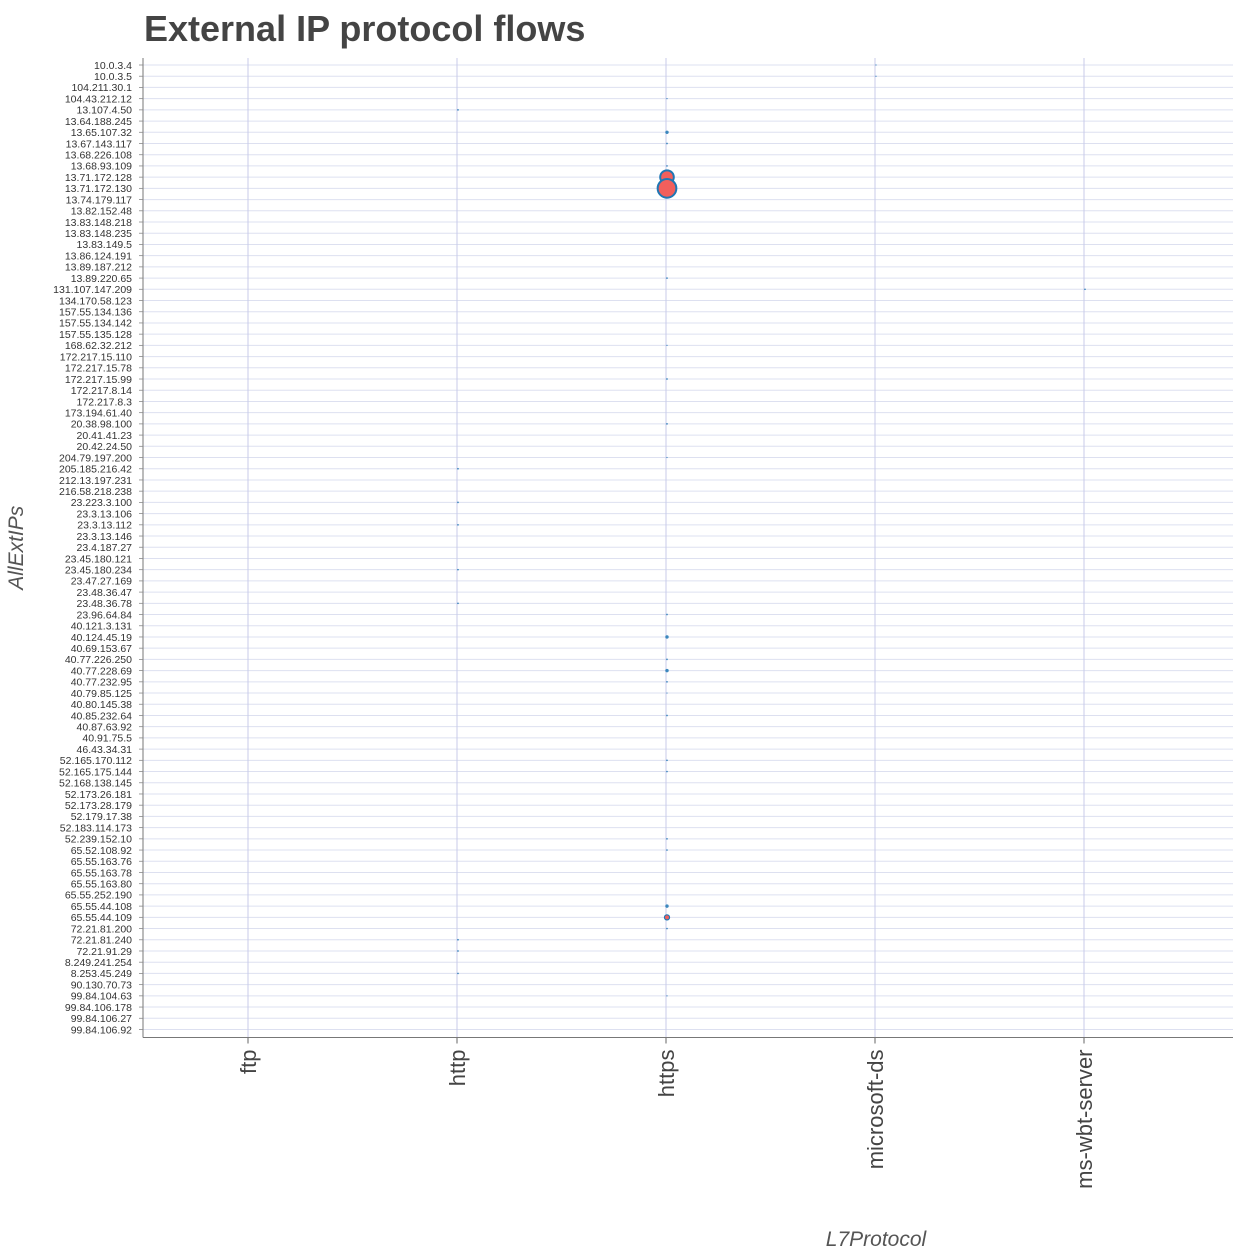 The width and height of the screenshot is (1233, 1253). Describe the element at coordinates (101, 167) in the screenshot. I see `y-tick-label: 13.68.93.109` at that location.